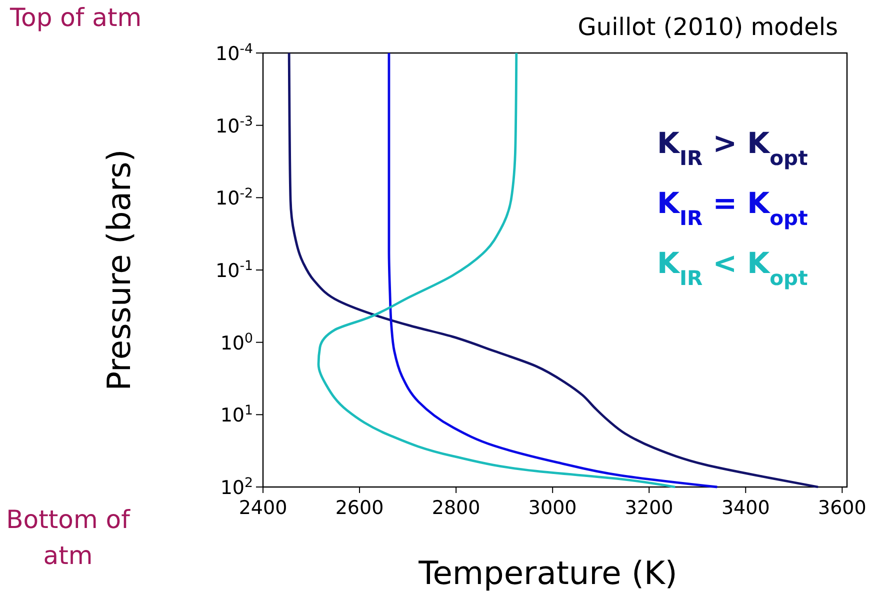 The height and width of the screenshot is (595, 875). I want to click on chart-title: Guillot (2010) models, so click(708, 27).